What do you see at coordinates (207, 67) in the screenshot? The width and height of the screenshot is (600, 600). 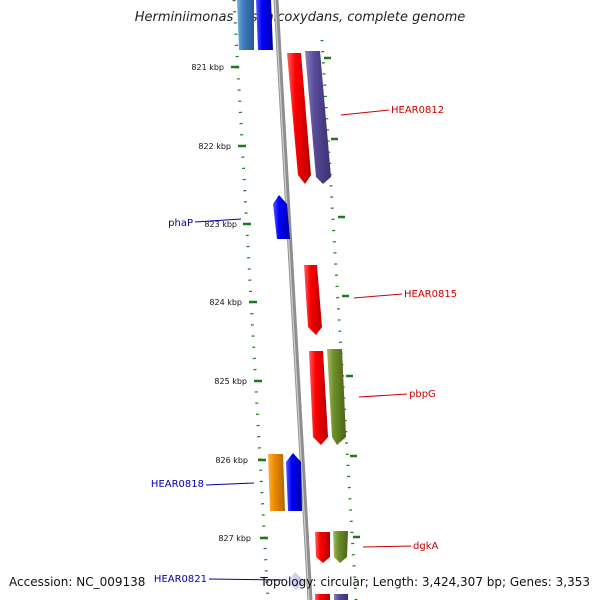 I see `tick-label: 821 kbp` at bounding box center [207, 67].